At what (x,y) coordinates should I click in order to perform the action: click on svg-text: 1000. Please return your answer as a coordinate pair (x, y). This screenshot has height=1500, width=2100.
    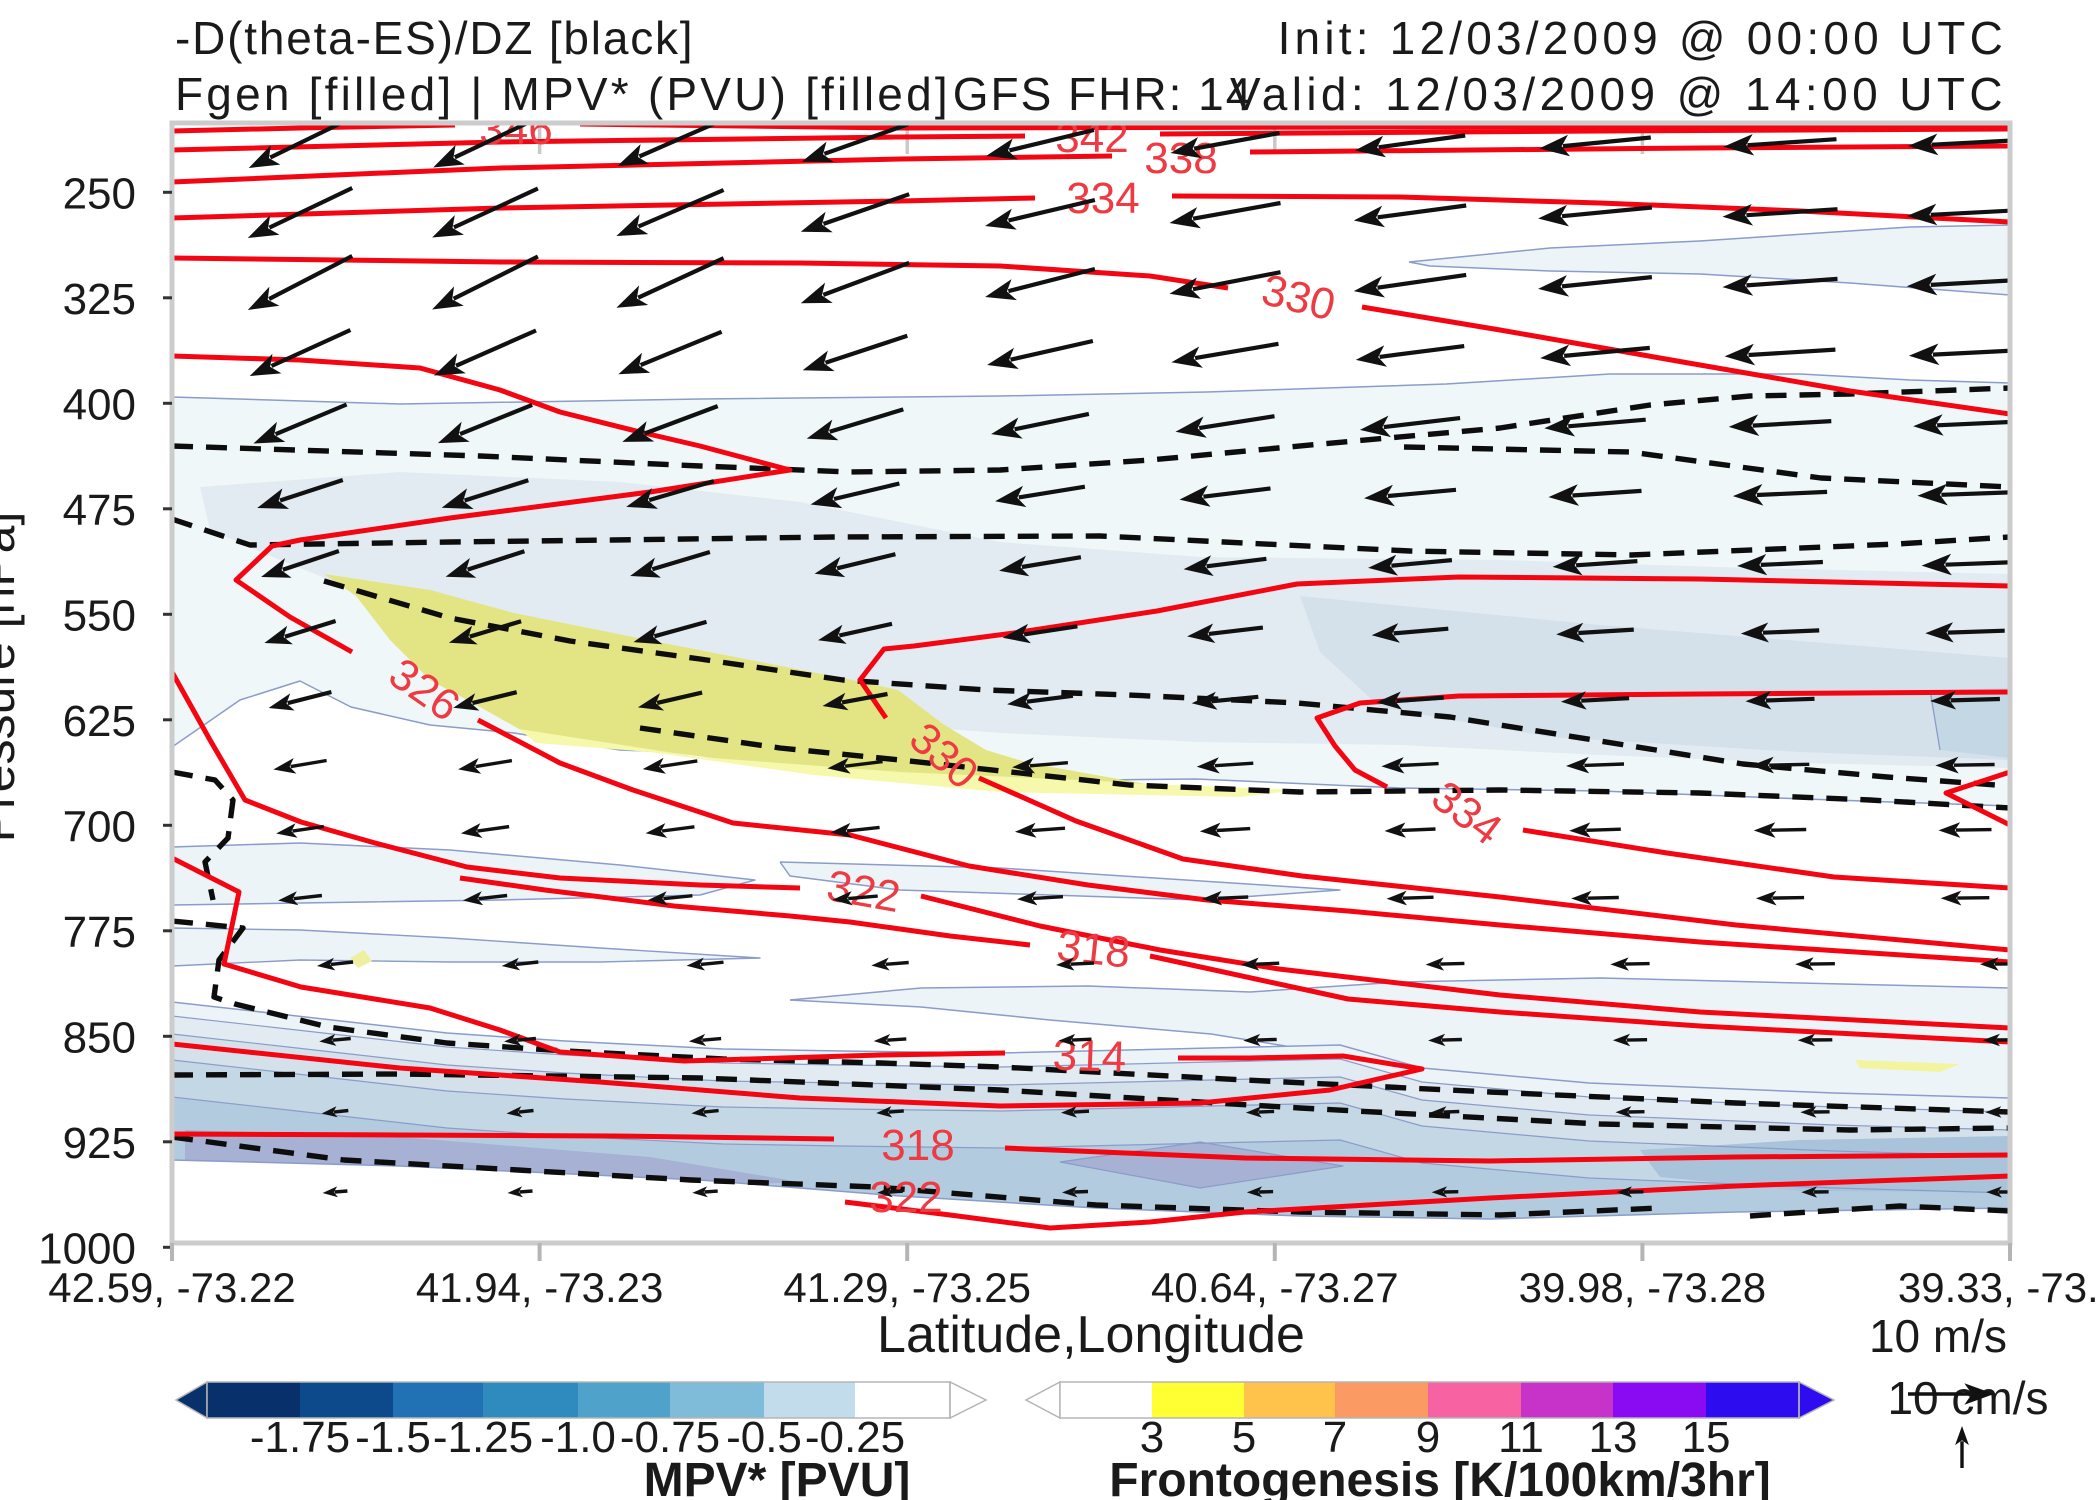
    Looking at the image, I should click on (87, 1248).